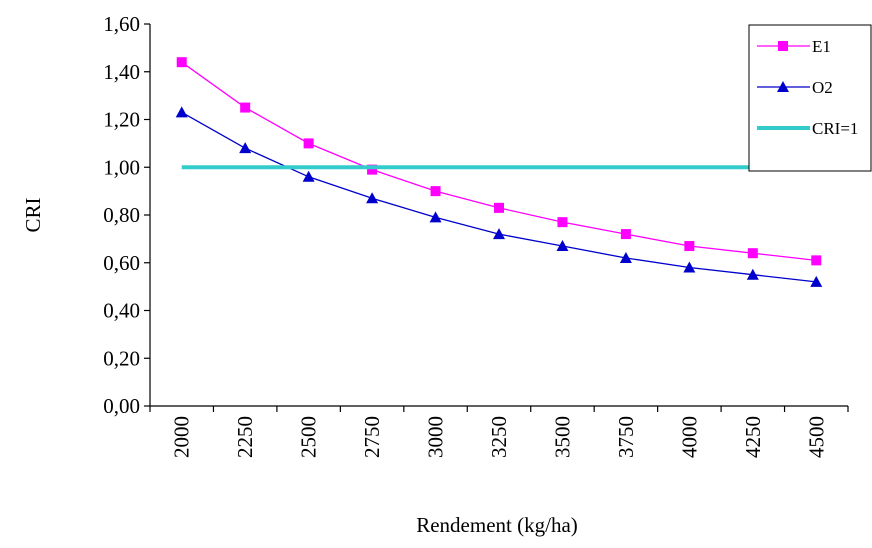  I want to click on y-ticks: 0,00 0,20 0,40 0,60 0,80 1,00 1,20 1,40 1,60, so click(126, 215).